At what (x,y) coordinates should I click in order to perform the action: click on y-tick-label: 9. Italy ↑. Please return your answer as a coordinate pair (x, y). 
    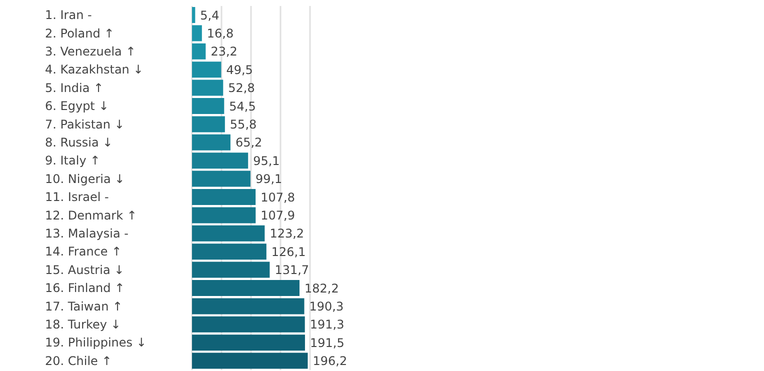
    Looking at the image, I should click on (72, 161).